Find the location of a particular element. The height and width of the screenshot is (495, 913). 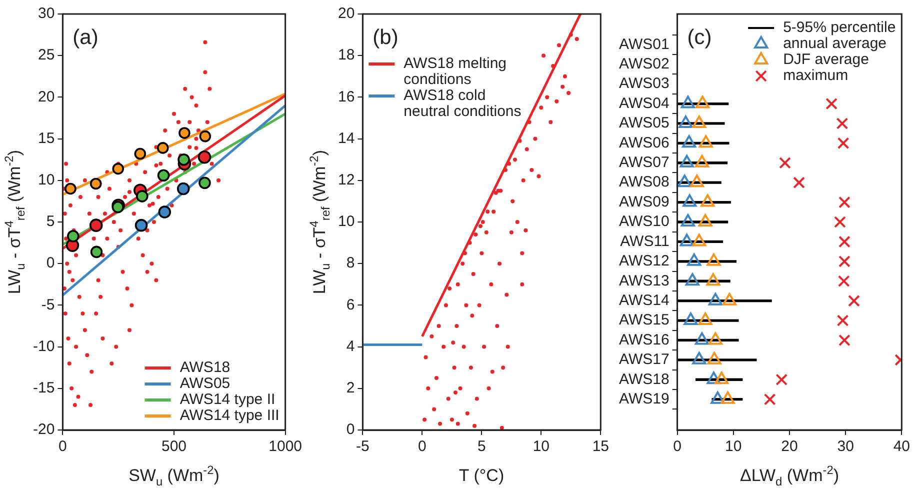

y-tick-label: -10 is located at coordinates (43, 346).